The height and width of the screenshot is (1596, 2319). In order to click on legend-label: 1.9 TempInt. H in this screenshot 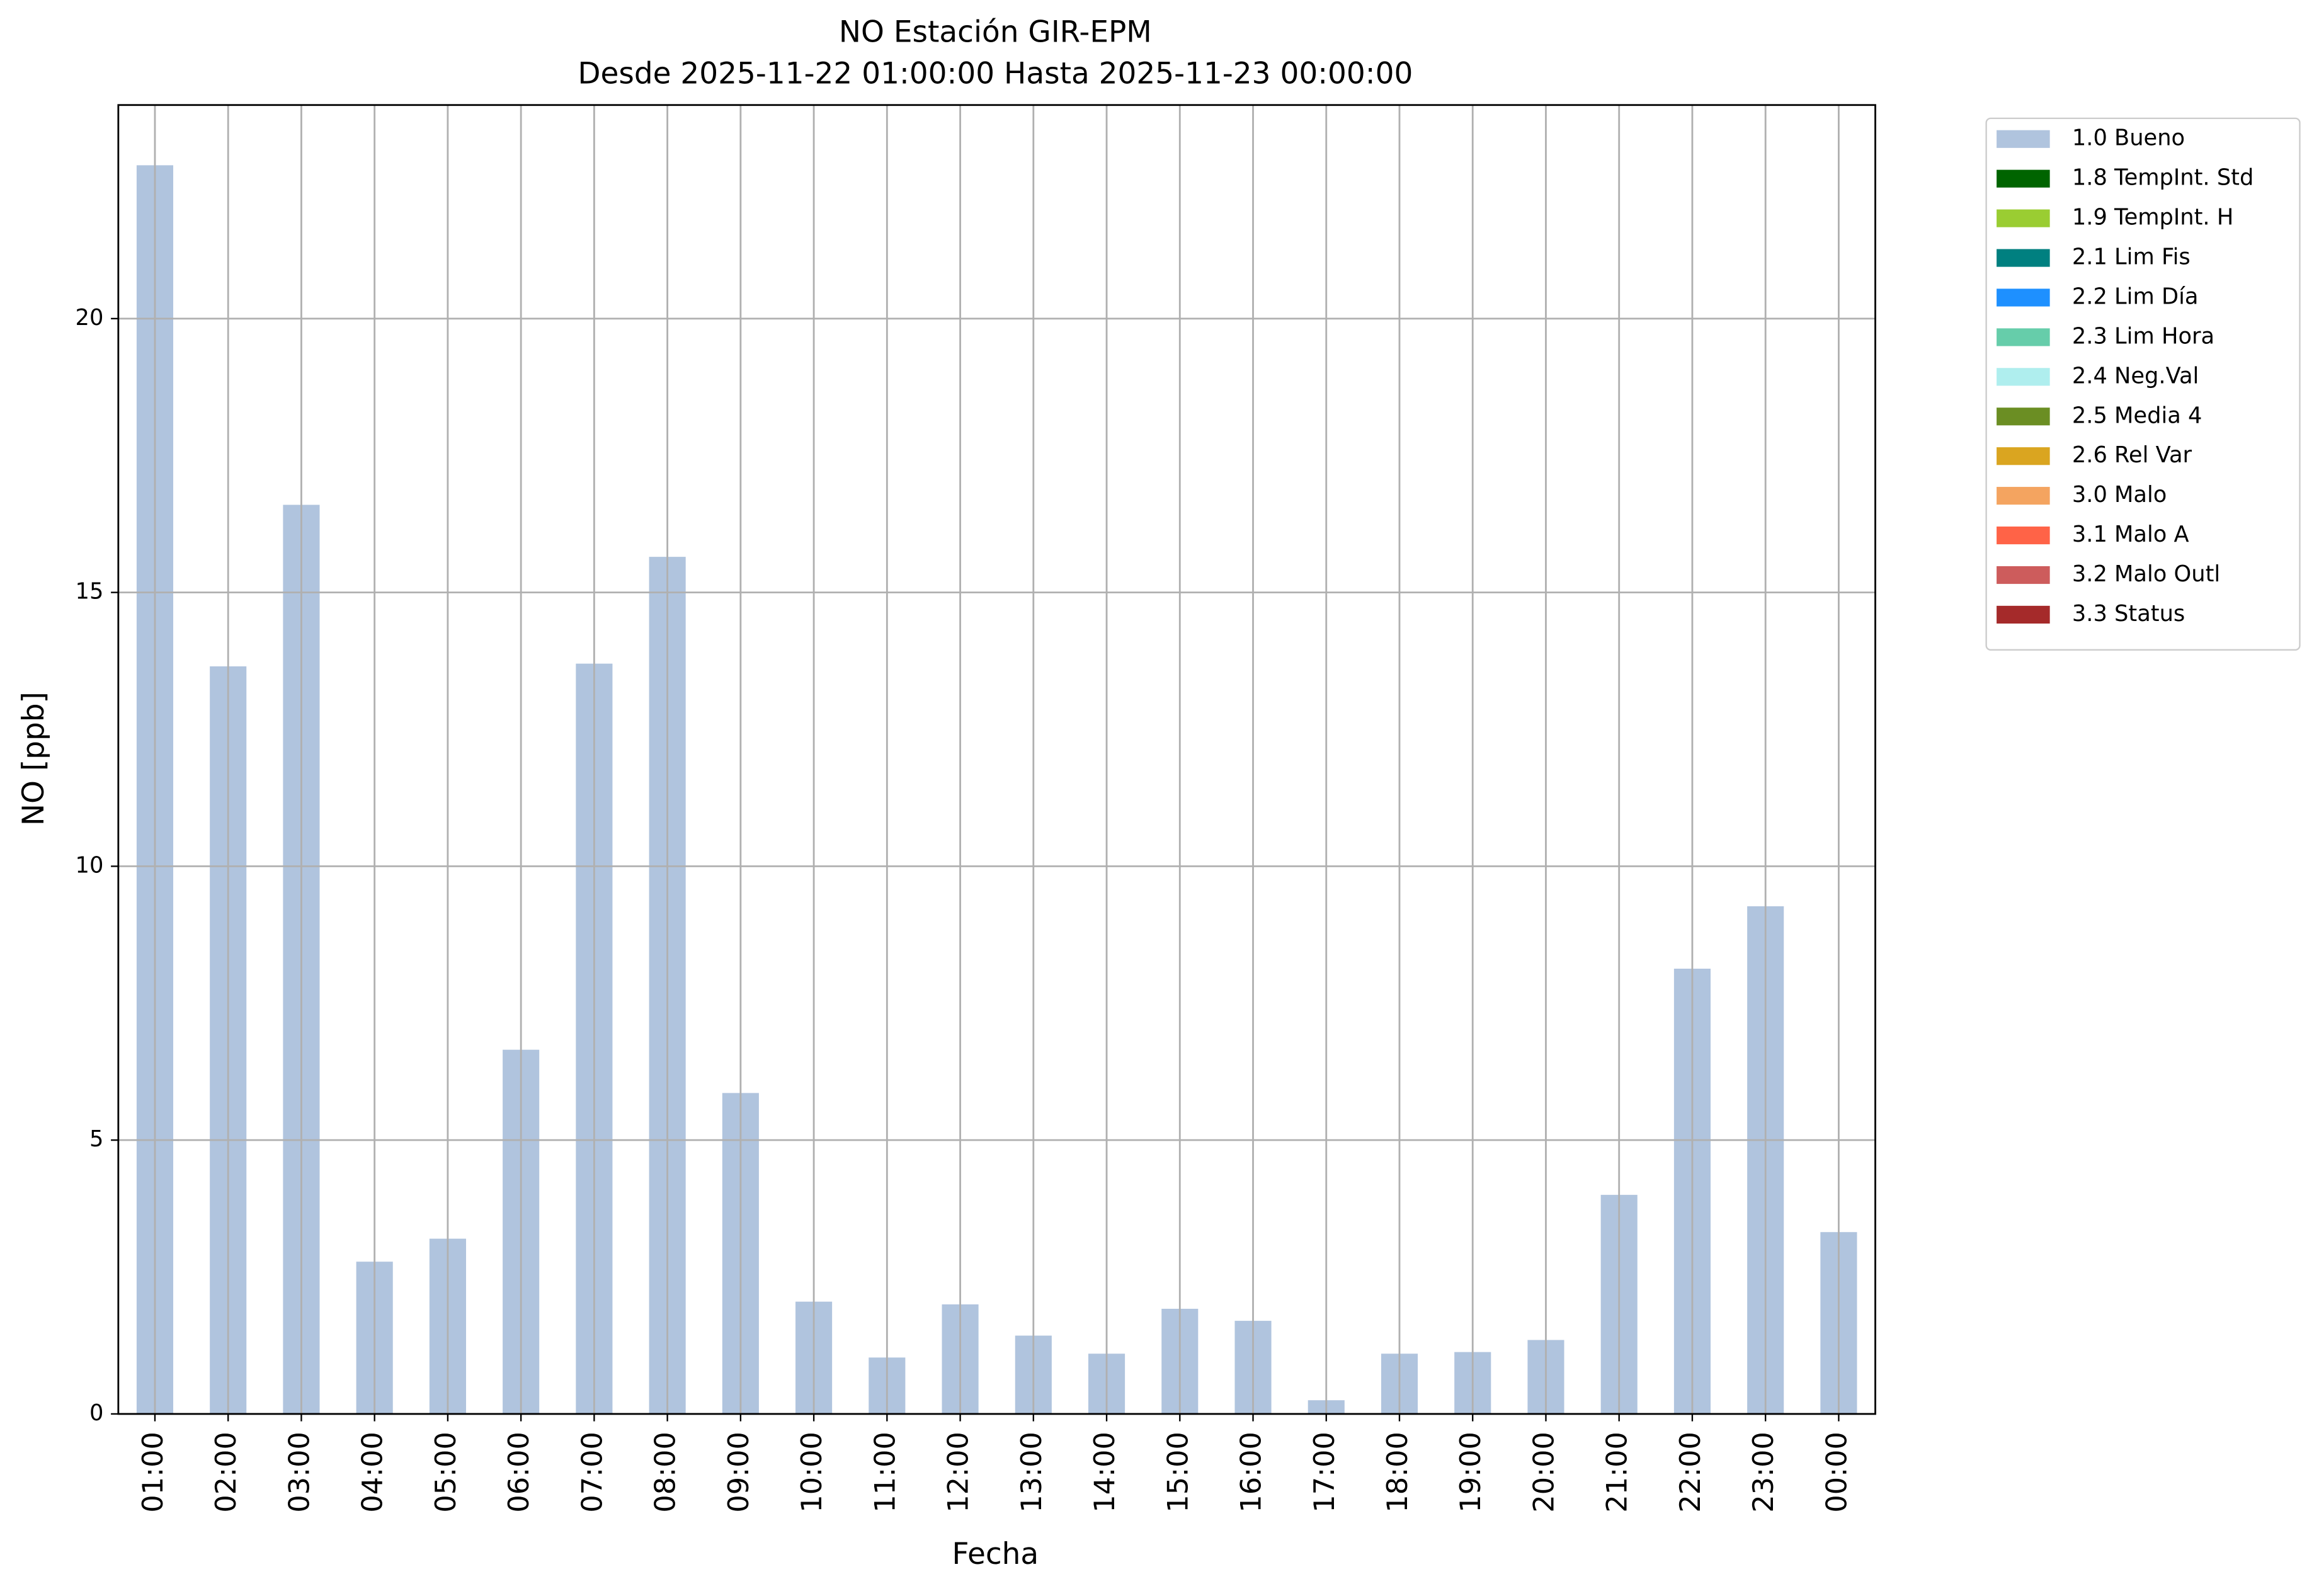, I will do `click(2152, 218)`.